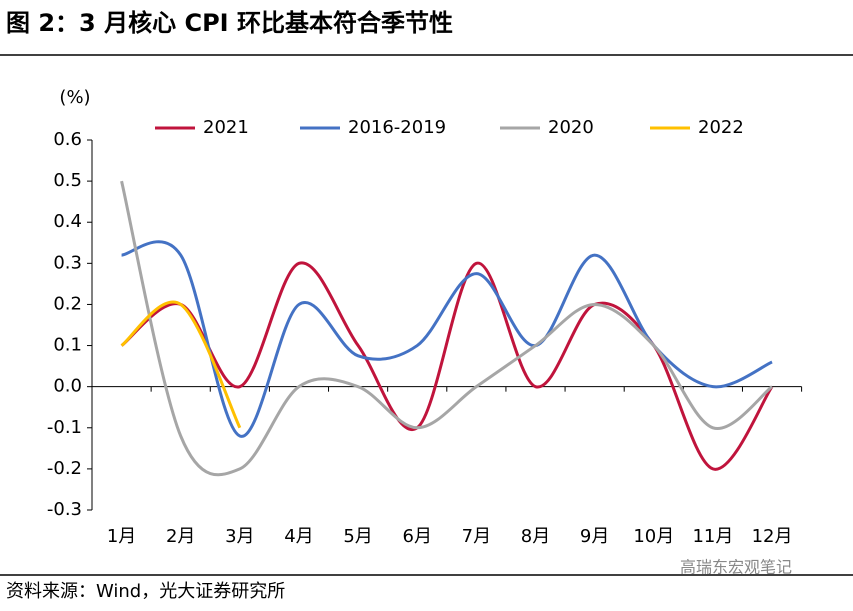 This screenshot has height=611, width=853. I want to click on x-tick-label: 1月, so click(121, 536).